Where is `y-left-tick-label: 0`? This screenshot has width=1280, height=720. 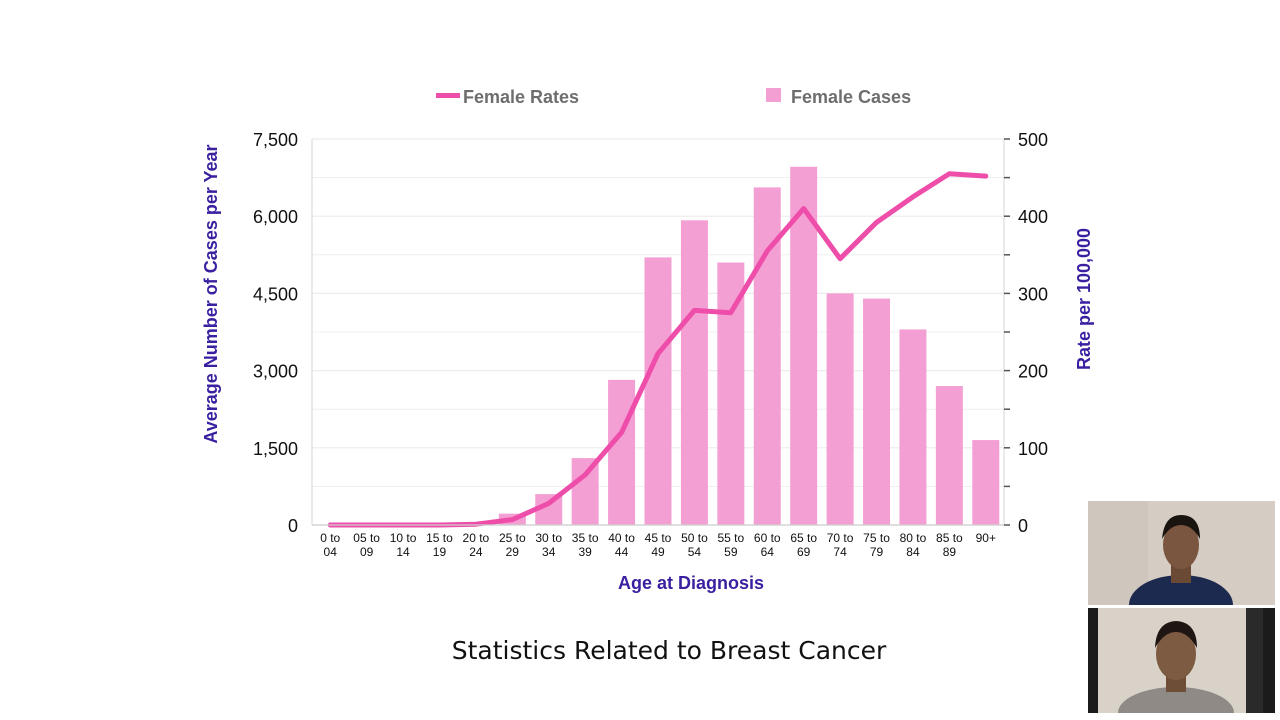
y-left-tick-label: 0 is located at coordinates (293, 526).